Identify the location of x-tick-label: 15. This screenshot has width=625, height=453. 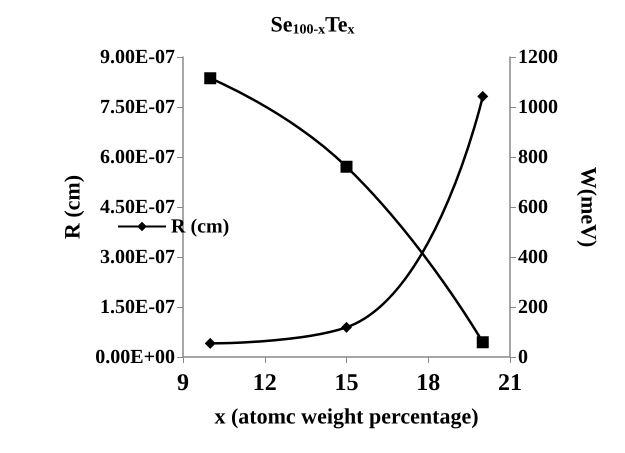
(346, 383).